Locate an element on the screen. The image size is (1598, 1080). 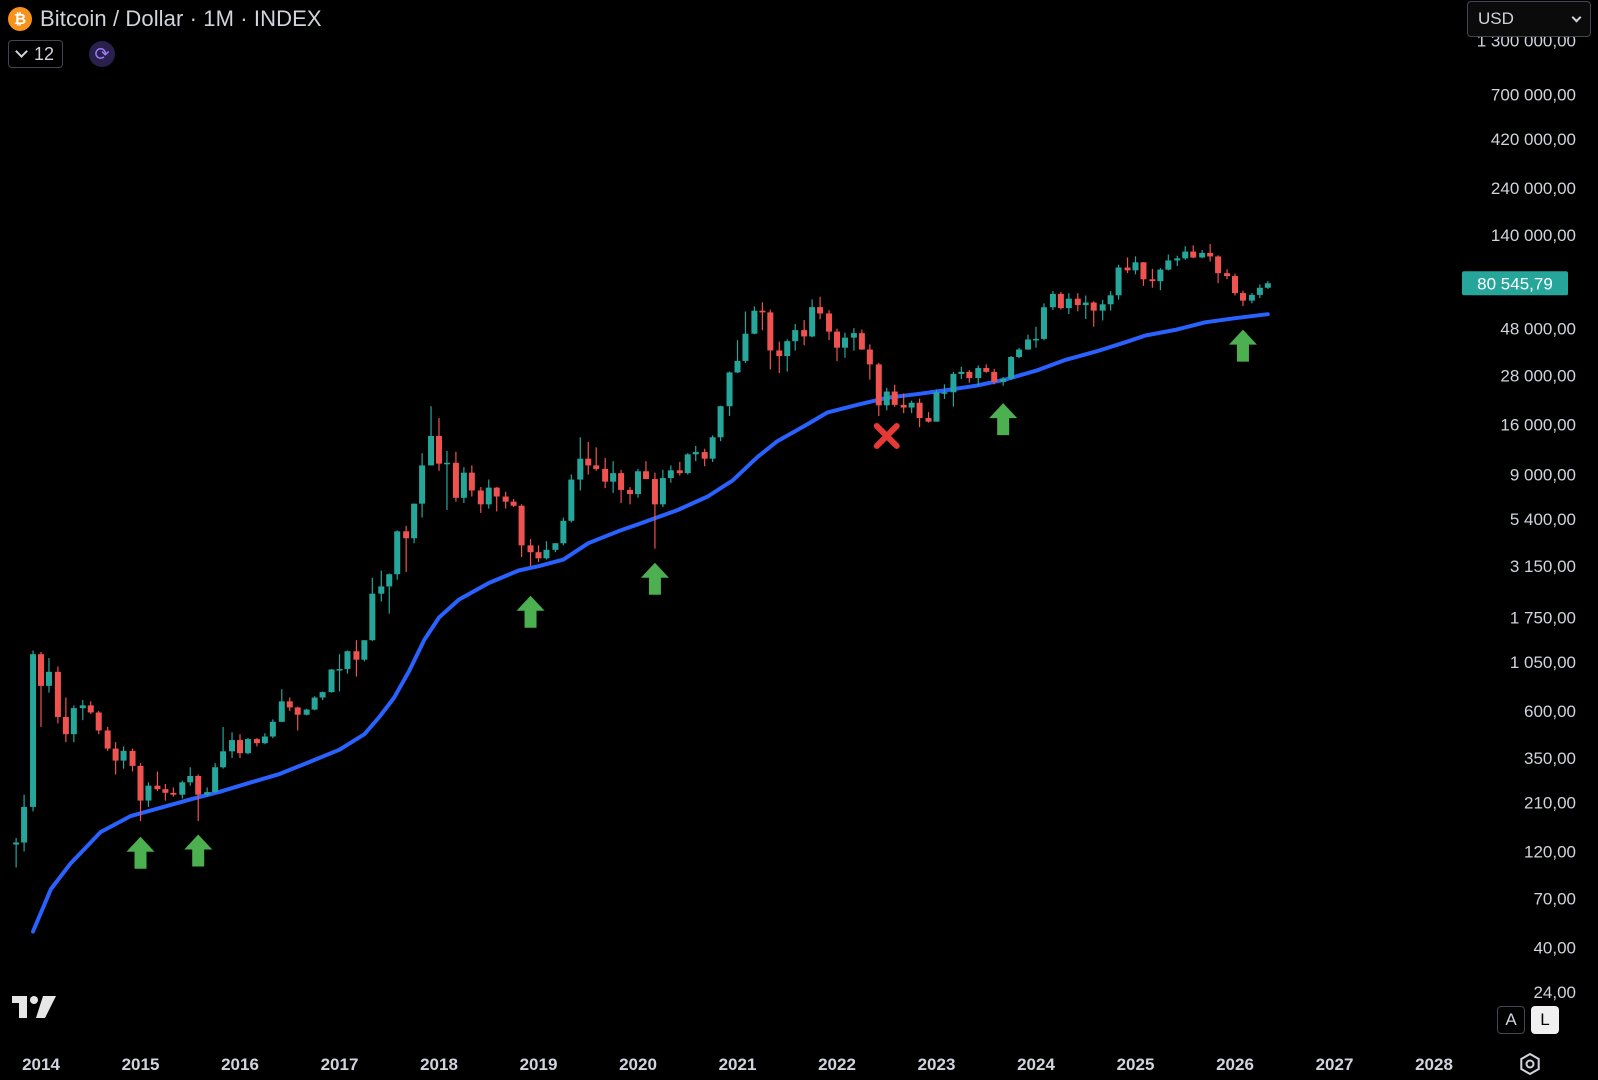
time-tick-label: 2019 is located at coordinates (539, 1064).